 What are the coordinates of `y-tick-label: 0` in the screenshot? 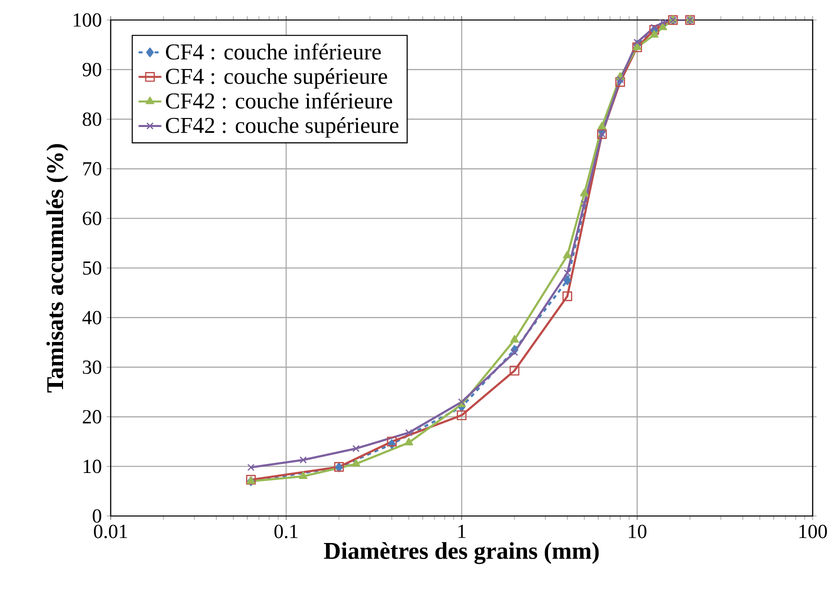 It's located at (97, 516).